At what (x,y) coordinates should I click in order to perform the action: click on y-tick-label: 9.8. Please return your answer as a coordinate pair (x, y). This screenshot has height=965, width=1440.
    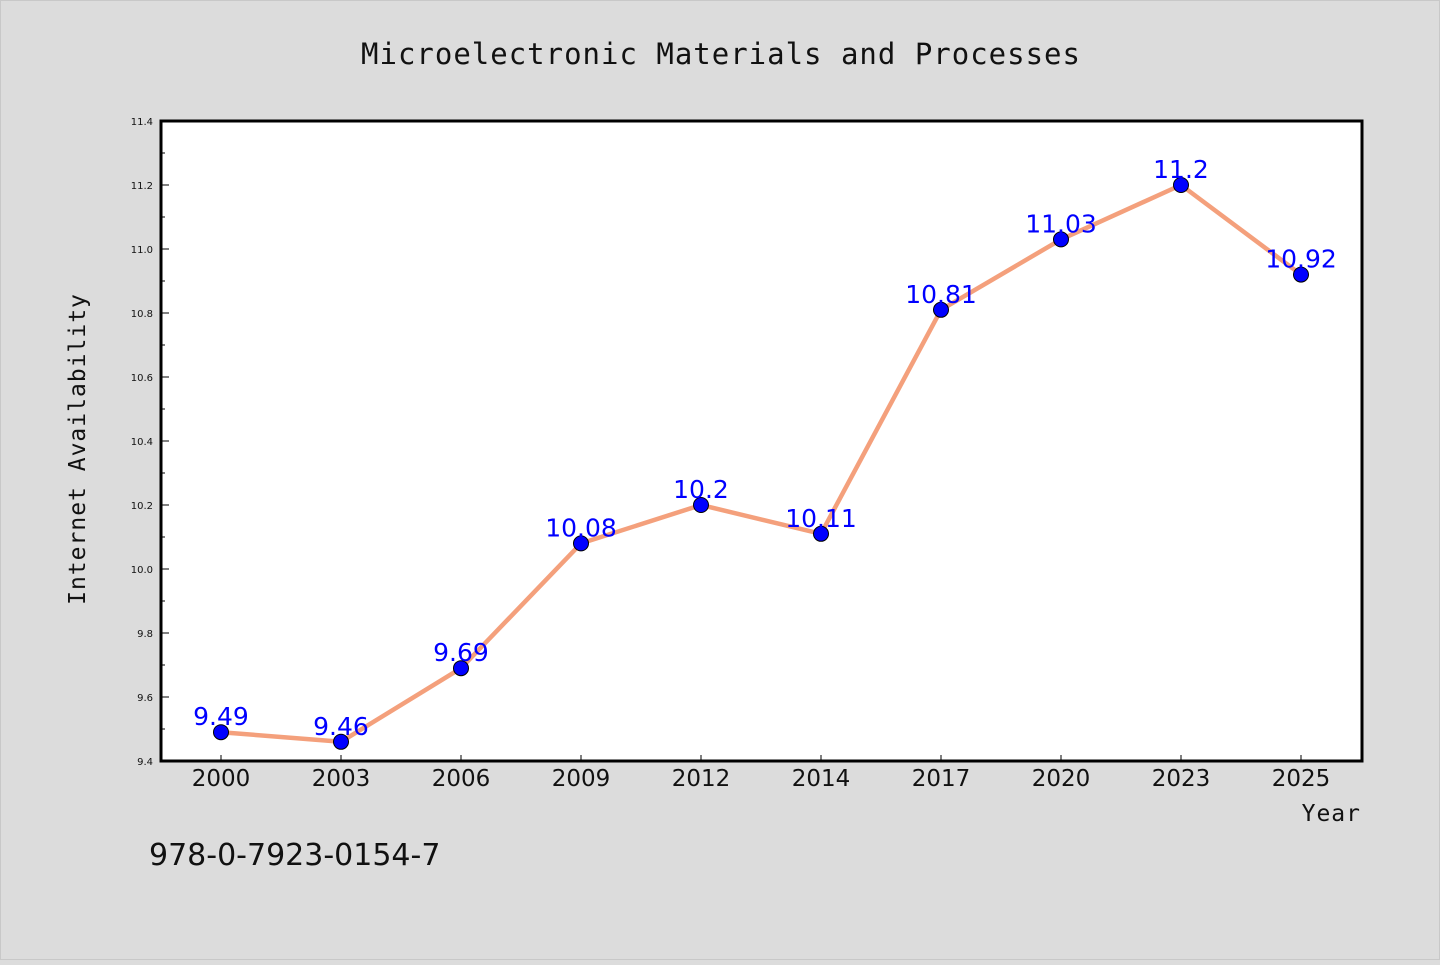
    Looking at the image, I should click on (145, 634).